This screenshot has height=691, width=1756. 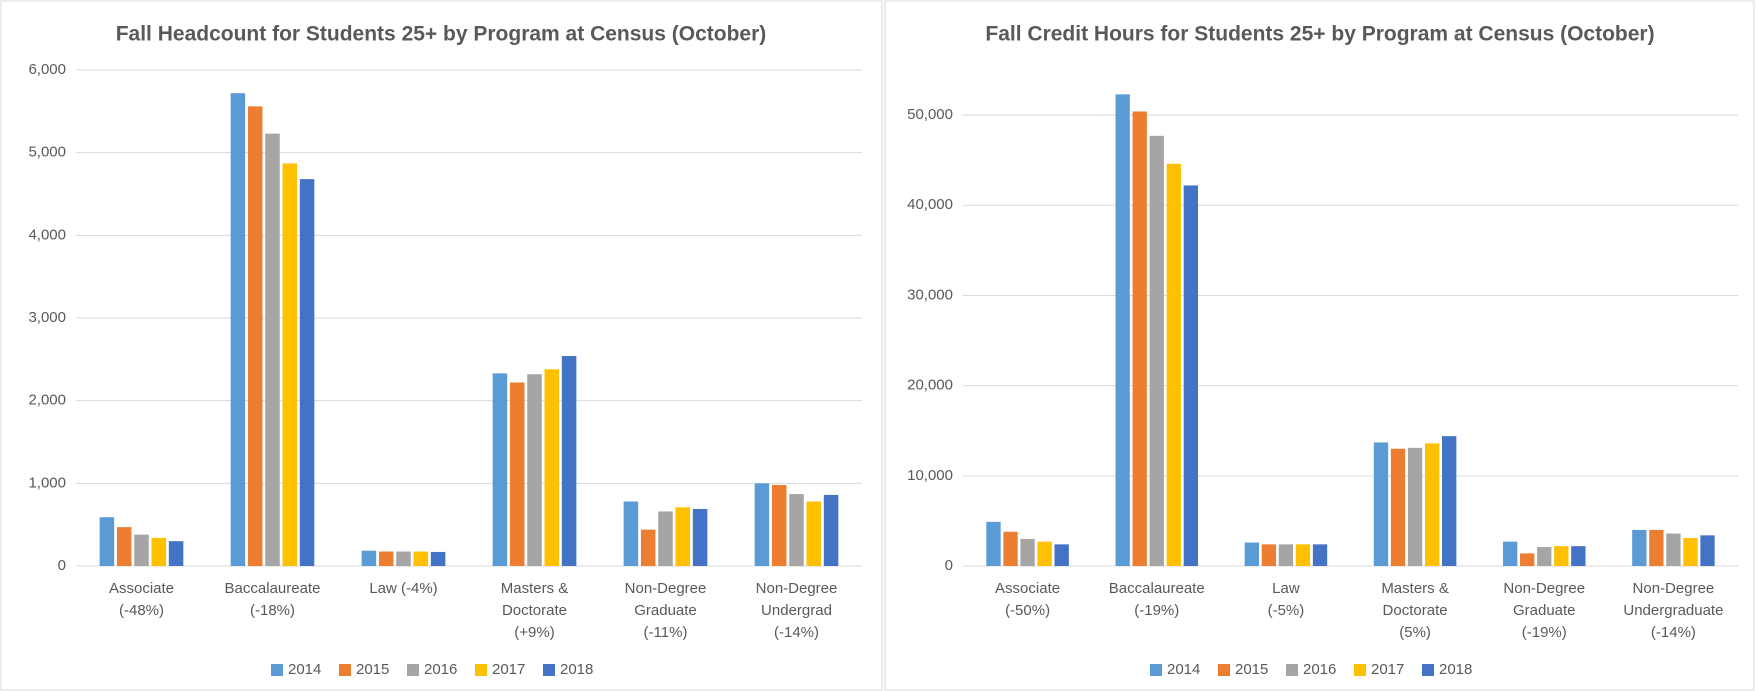 I want to click on y-tick-label: 5,000, so click(x=47, y=152).